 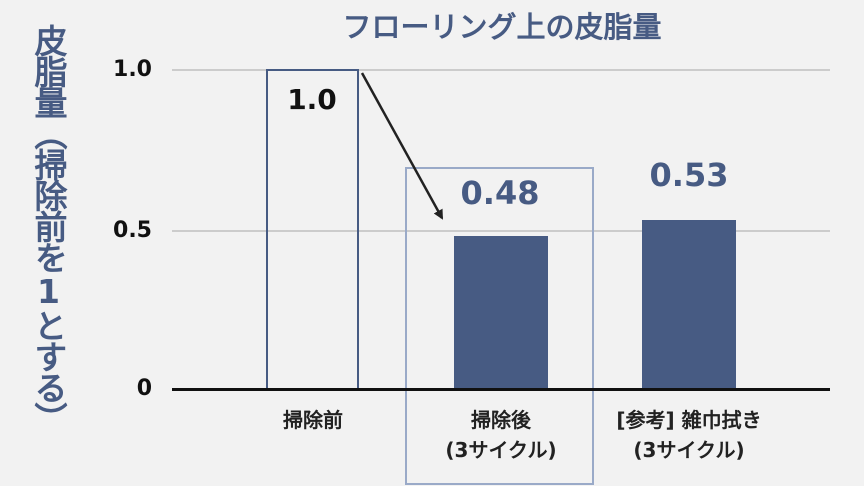 What do you see at coordinates (48, 228) in the screenshot?
I see `y-axis-label: 皮脂量（掃除前を1とする）` at bounding box center [48, 228].